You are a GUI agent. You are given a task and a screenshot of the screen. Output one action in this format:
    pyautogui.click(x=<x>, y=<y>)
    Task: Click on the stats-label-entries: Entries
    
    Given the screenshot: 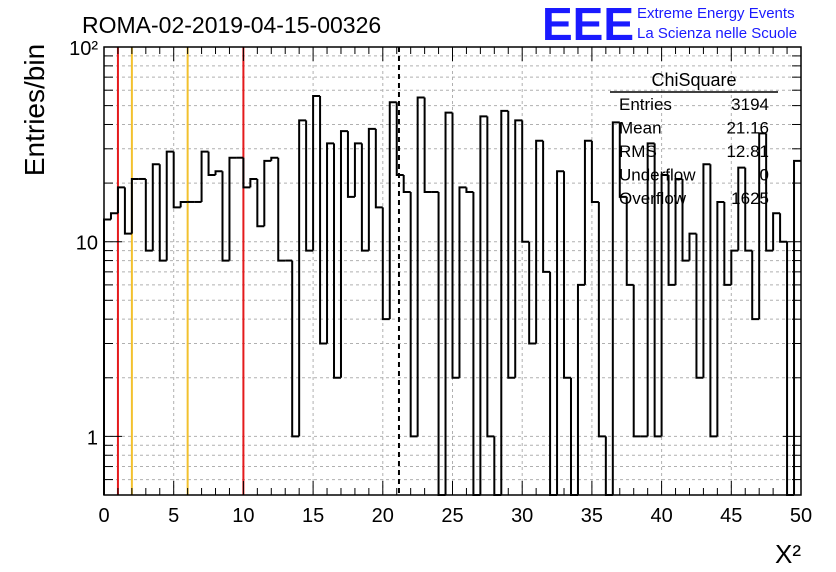 What is the action you would take?
    pyautogui.click(x=645, y=104)
    